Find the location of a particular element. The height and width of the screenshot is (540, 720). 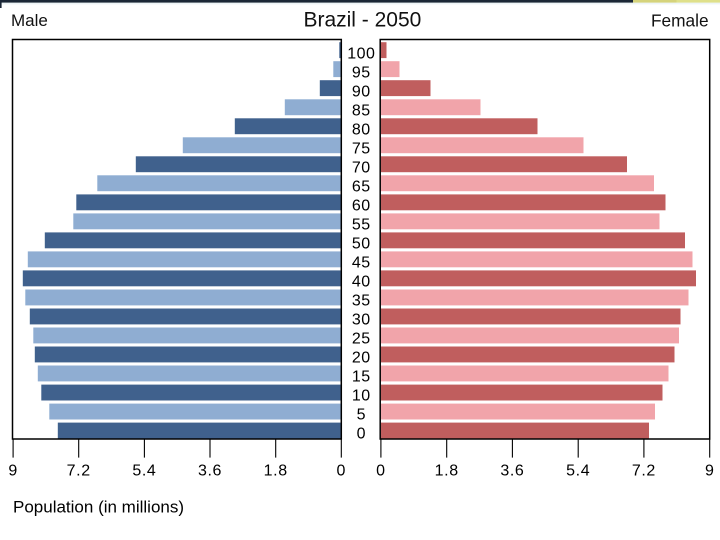

svg-text: 65 is located at coordinates (361, 186).